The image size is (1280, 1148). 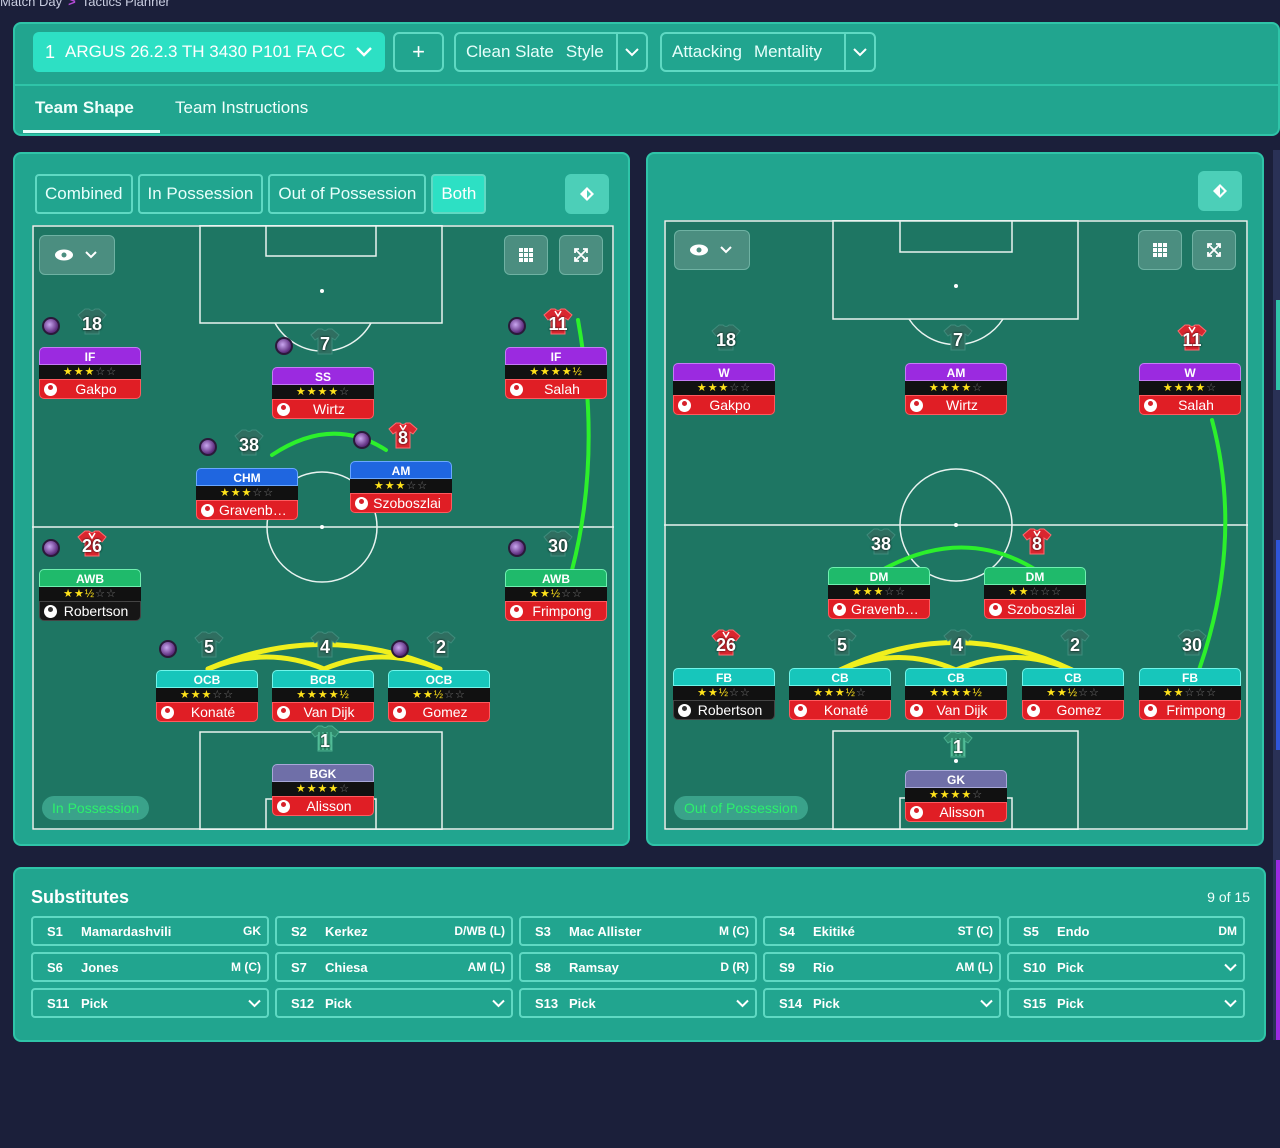 What do you see at coordinates (879, 592) in the screenshot?
I see `role-suitability-stars: ★★★☆☆` at bounding box center [879, 592].